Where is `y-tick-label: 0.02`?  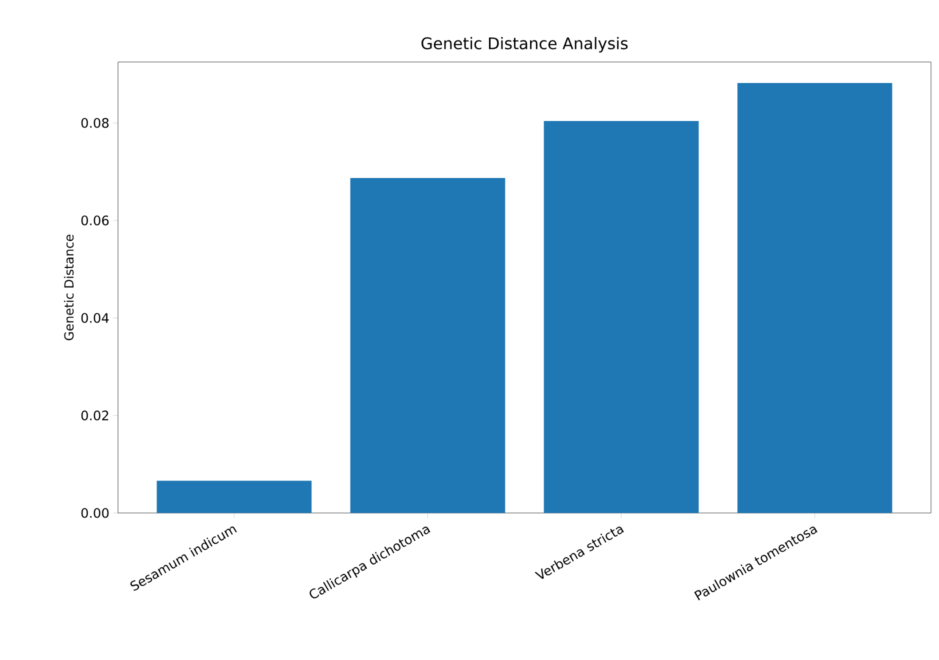 y-tick-label: 0.02 is located at coordinates (94, 415).